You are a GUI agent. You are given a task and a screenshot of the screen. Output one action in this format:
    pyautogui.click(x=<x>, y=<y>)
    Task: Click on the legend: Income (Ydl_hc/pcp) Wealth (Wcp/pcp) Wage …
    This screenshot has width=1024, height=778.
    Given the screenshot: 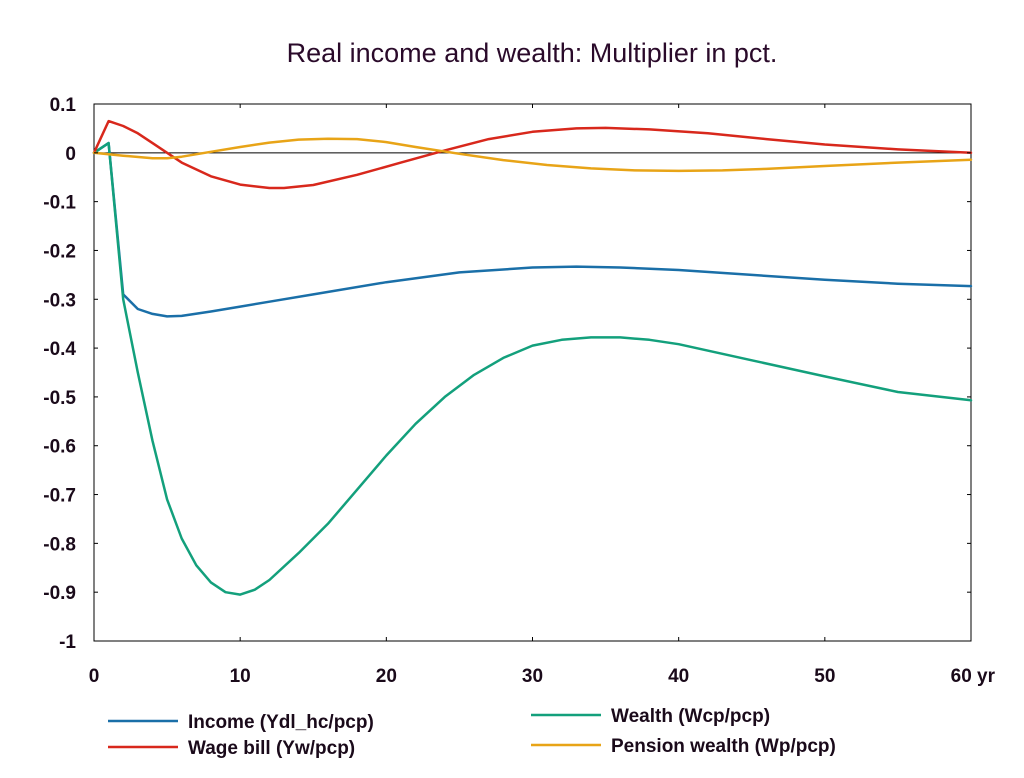 What is the action you would take?
    pyautogui.click(x=472, y=732)
    